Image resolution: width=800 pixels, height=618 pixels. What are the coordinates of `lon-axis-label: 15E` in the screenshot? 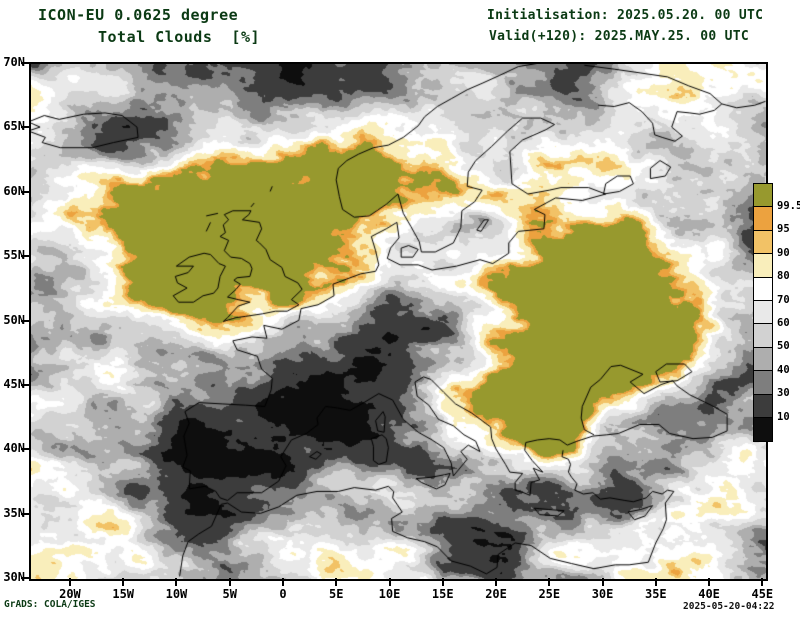 It's located at (442, 594).